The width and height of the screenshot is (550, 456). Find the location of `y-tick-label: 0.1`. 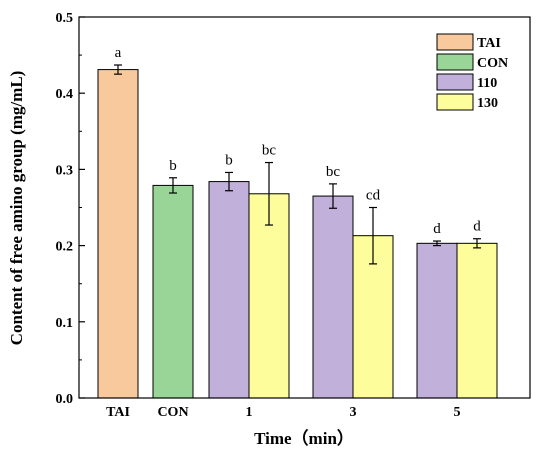

y-tick-label: 0.1 is located at coordinates (65, 323).